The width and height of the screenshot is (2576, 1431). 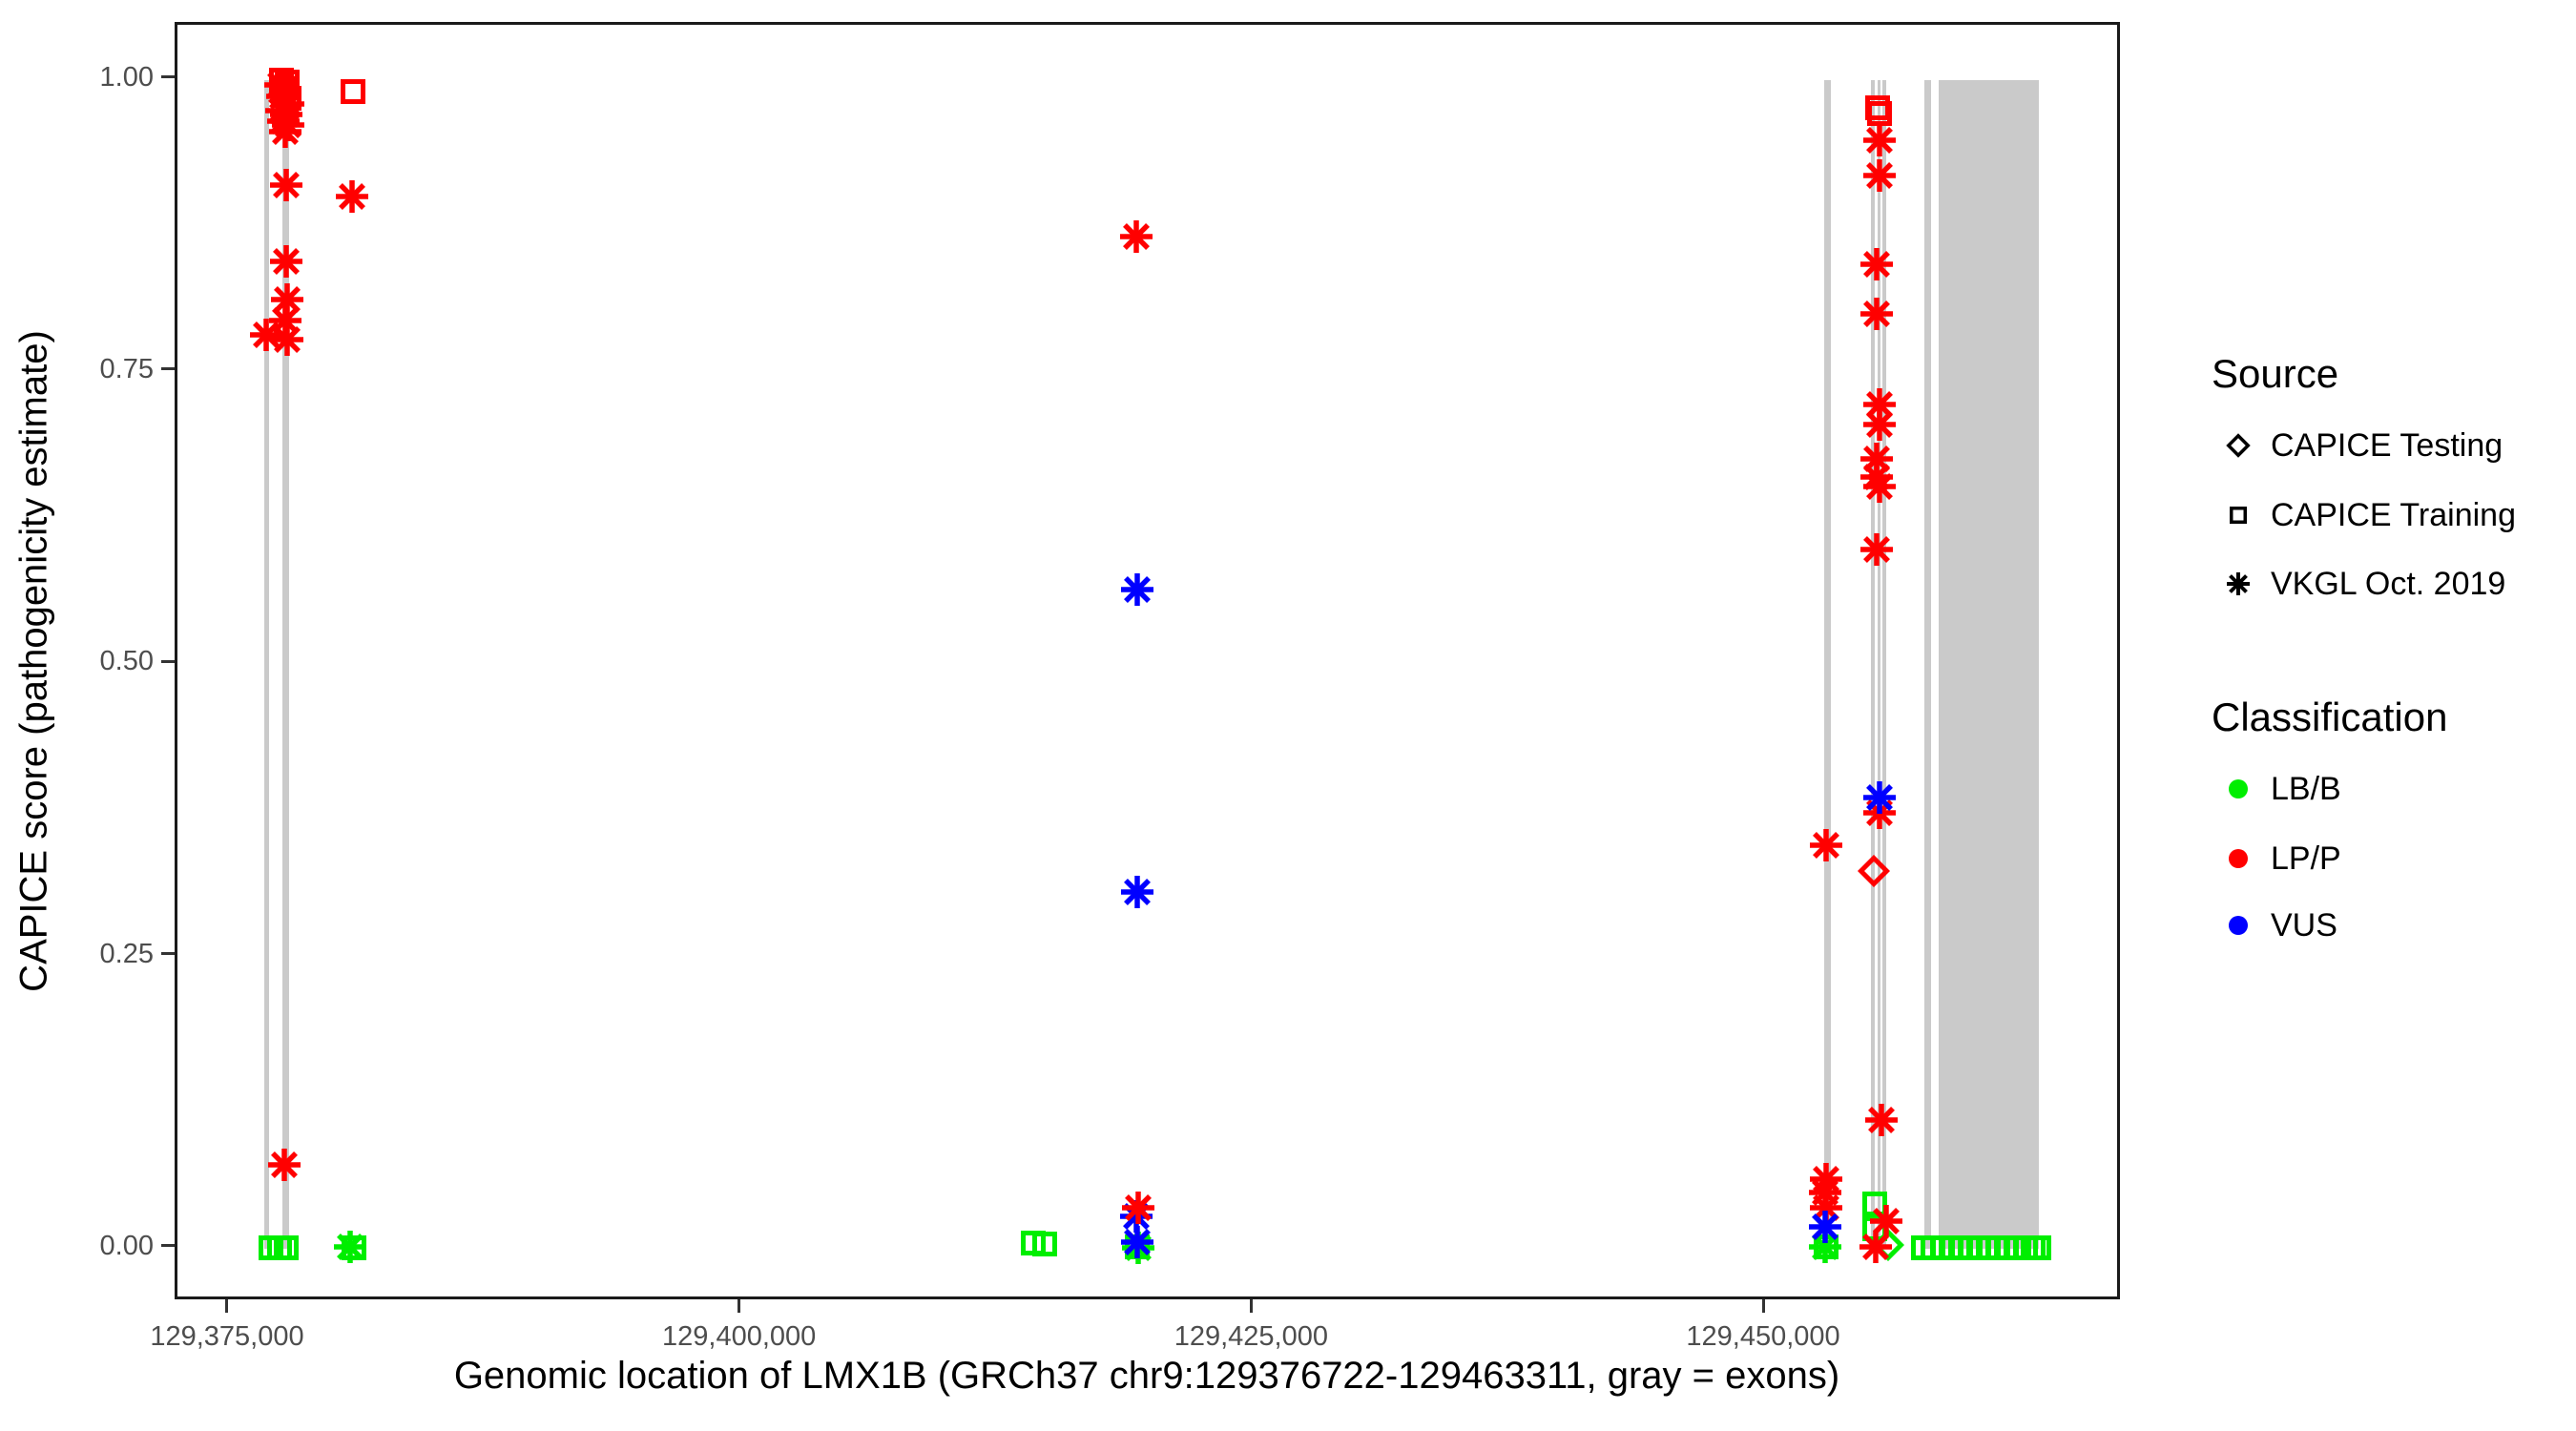 I want to click on legend-item-capice-testing: CAPICE Testing, so click(x=2357, y=446).